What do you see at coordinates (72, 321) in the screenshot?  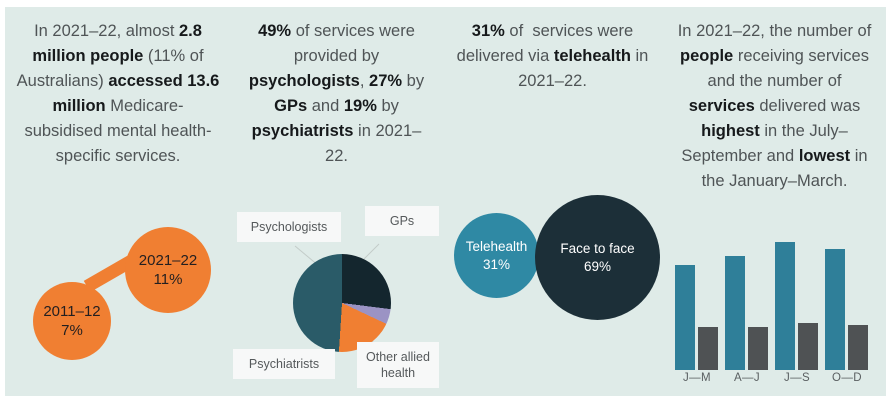 I see `bubble-2011-12: 2011–12 7%` at bounding box center [72, 321].